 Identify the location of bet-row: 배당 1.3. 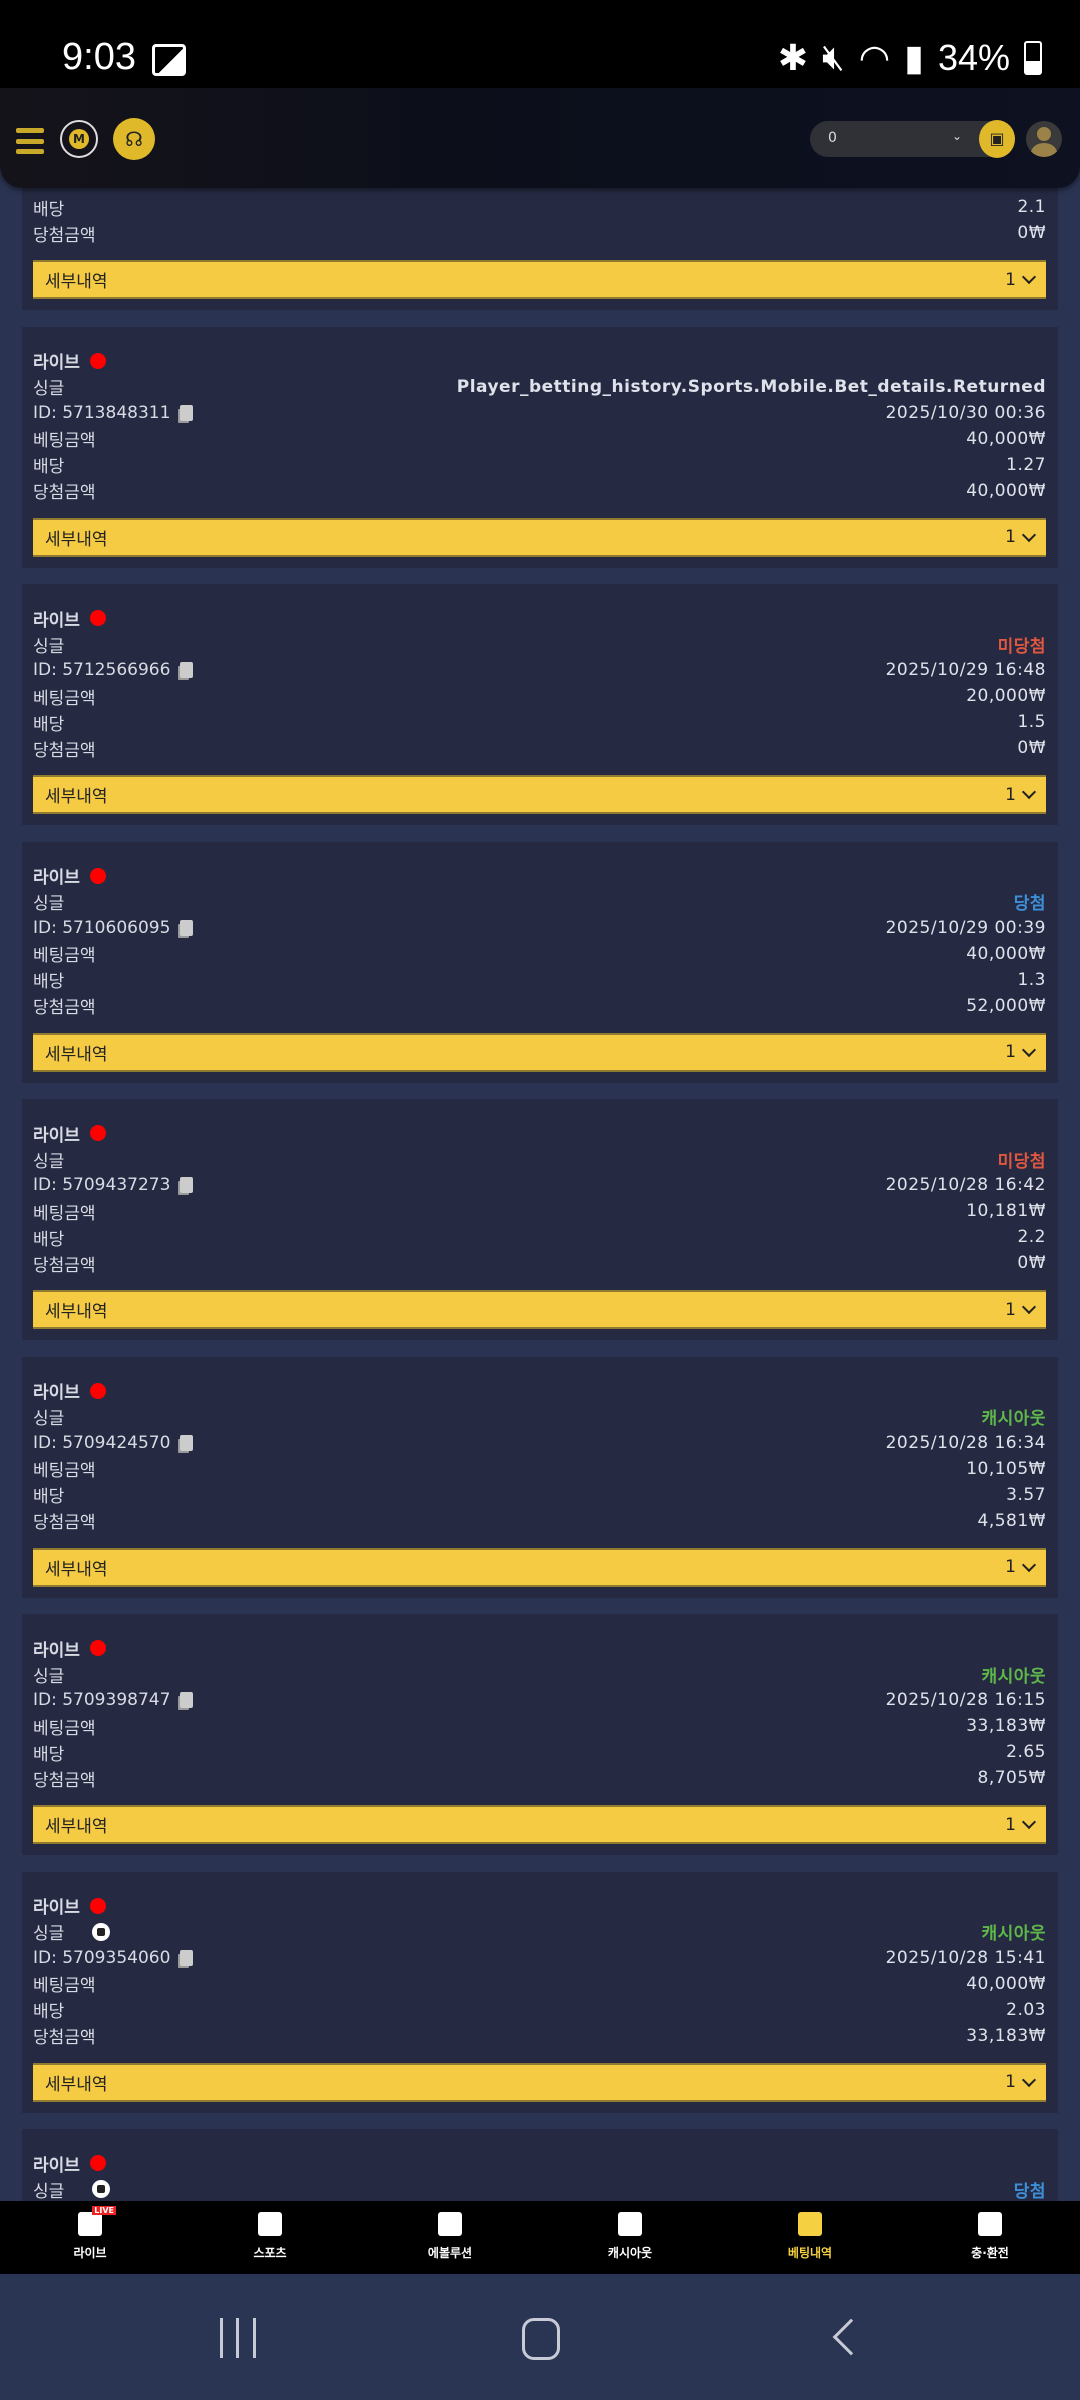
(539, 980).